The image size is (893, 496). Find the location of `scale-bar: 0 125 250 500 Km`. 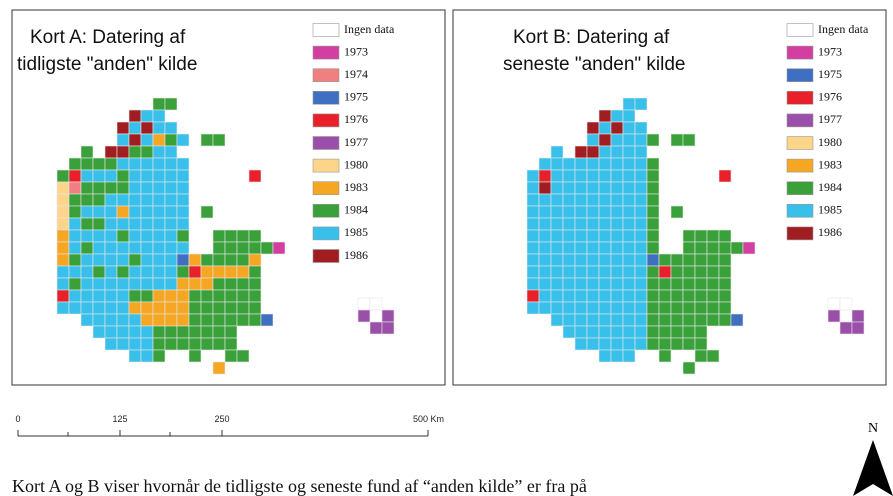

scale-bar: 0 125 250 500 Km is located at coordinates (229, 425).